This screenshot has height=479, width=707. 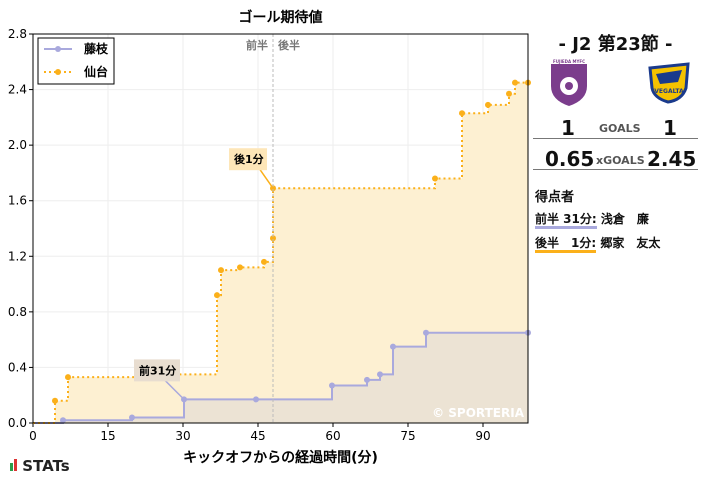 What do you see at coordinates (280, 457) in the screenshot?
I see `x-axis-label: キックオフからの経過時間(分)` at bounding box center [280, 457].